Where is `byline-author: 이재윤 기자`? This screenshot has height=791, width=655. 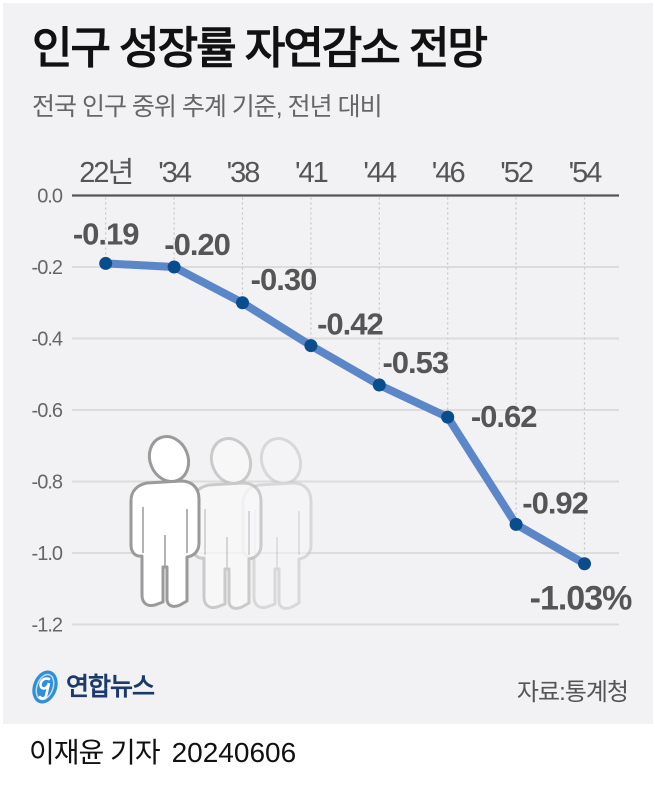
byline-author: 이재윤 기자 is located at coordinates (95, 752).